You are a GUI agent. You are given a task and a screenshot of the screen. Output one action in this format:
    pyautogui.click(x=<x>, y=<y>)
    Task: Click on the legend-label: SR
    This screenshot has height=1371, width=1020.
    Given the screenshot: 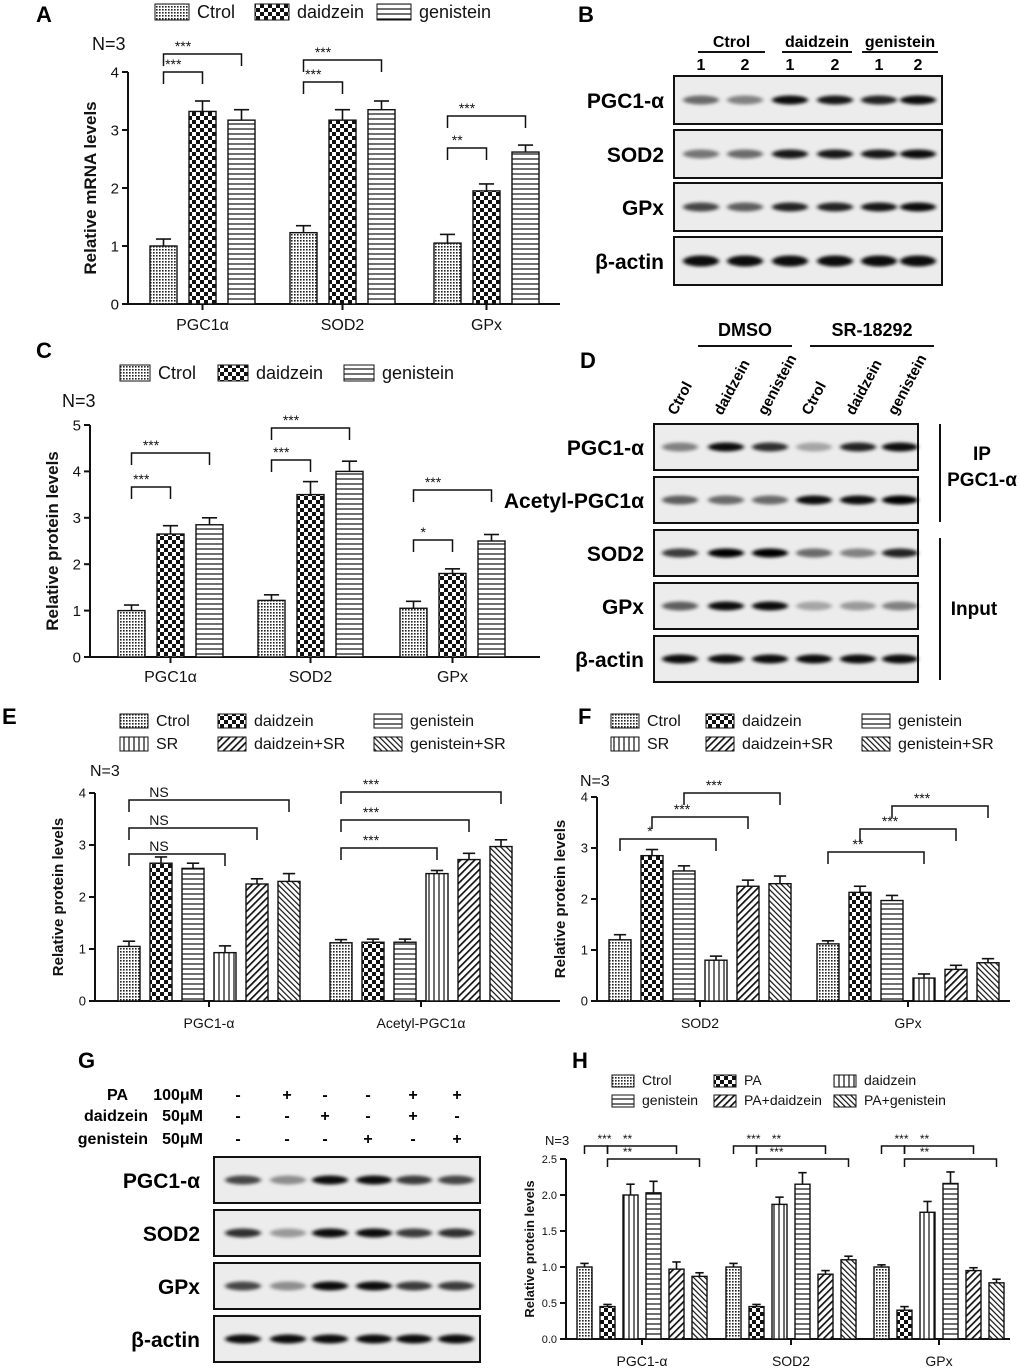 What is the action you would take?
    pyautogui.click(x=658, y=744)
    